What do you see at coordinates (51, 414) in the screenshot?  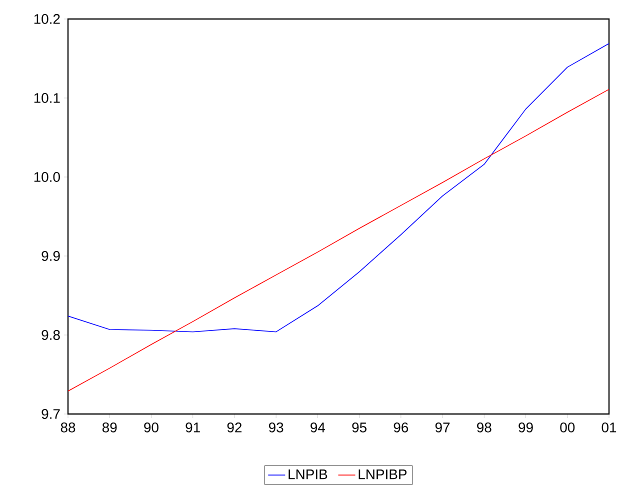 I see `y-tick-label: 9.7` at bounding box center [51, 414].